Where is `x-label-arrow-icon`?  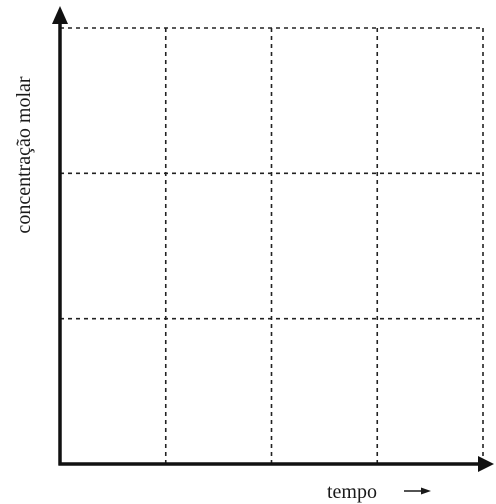 x-label-arrow-icon is located at coordinates (417, 491).